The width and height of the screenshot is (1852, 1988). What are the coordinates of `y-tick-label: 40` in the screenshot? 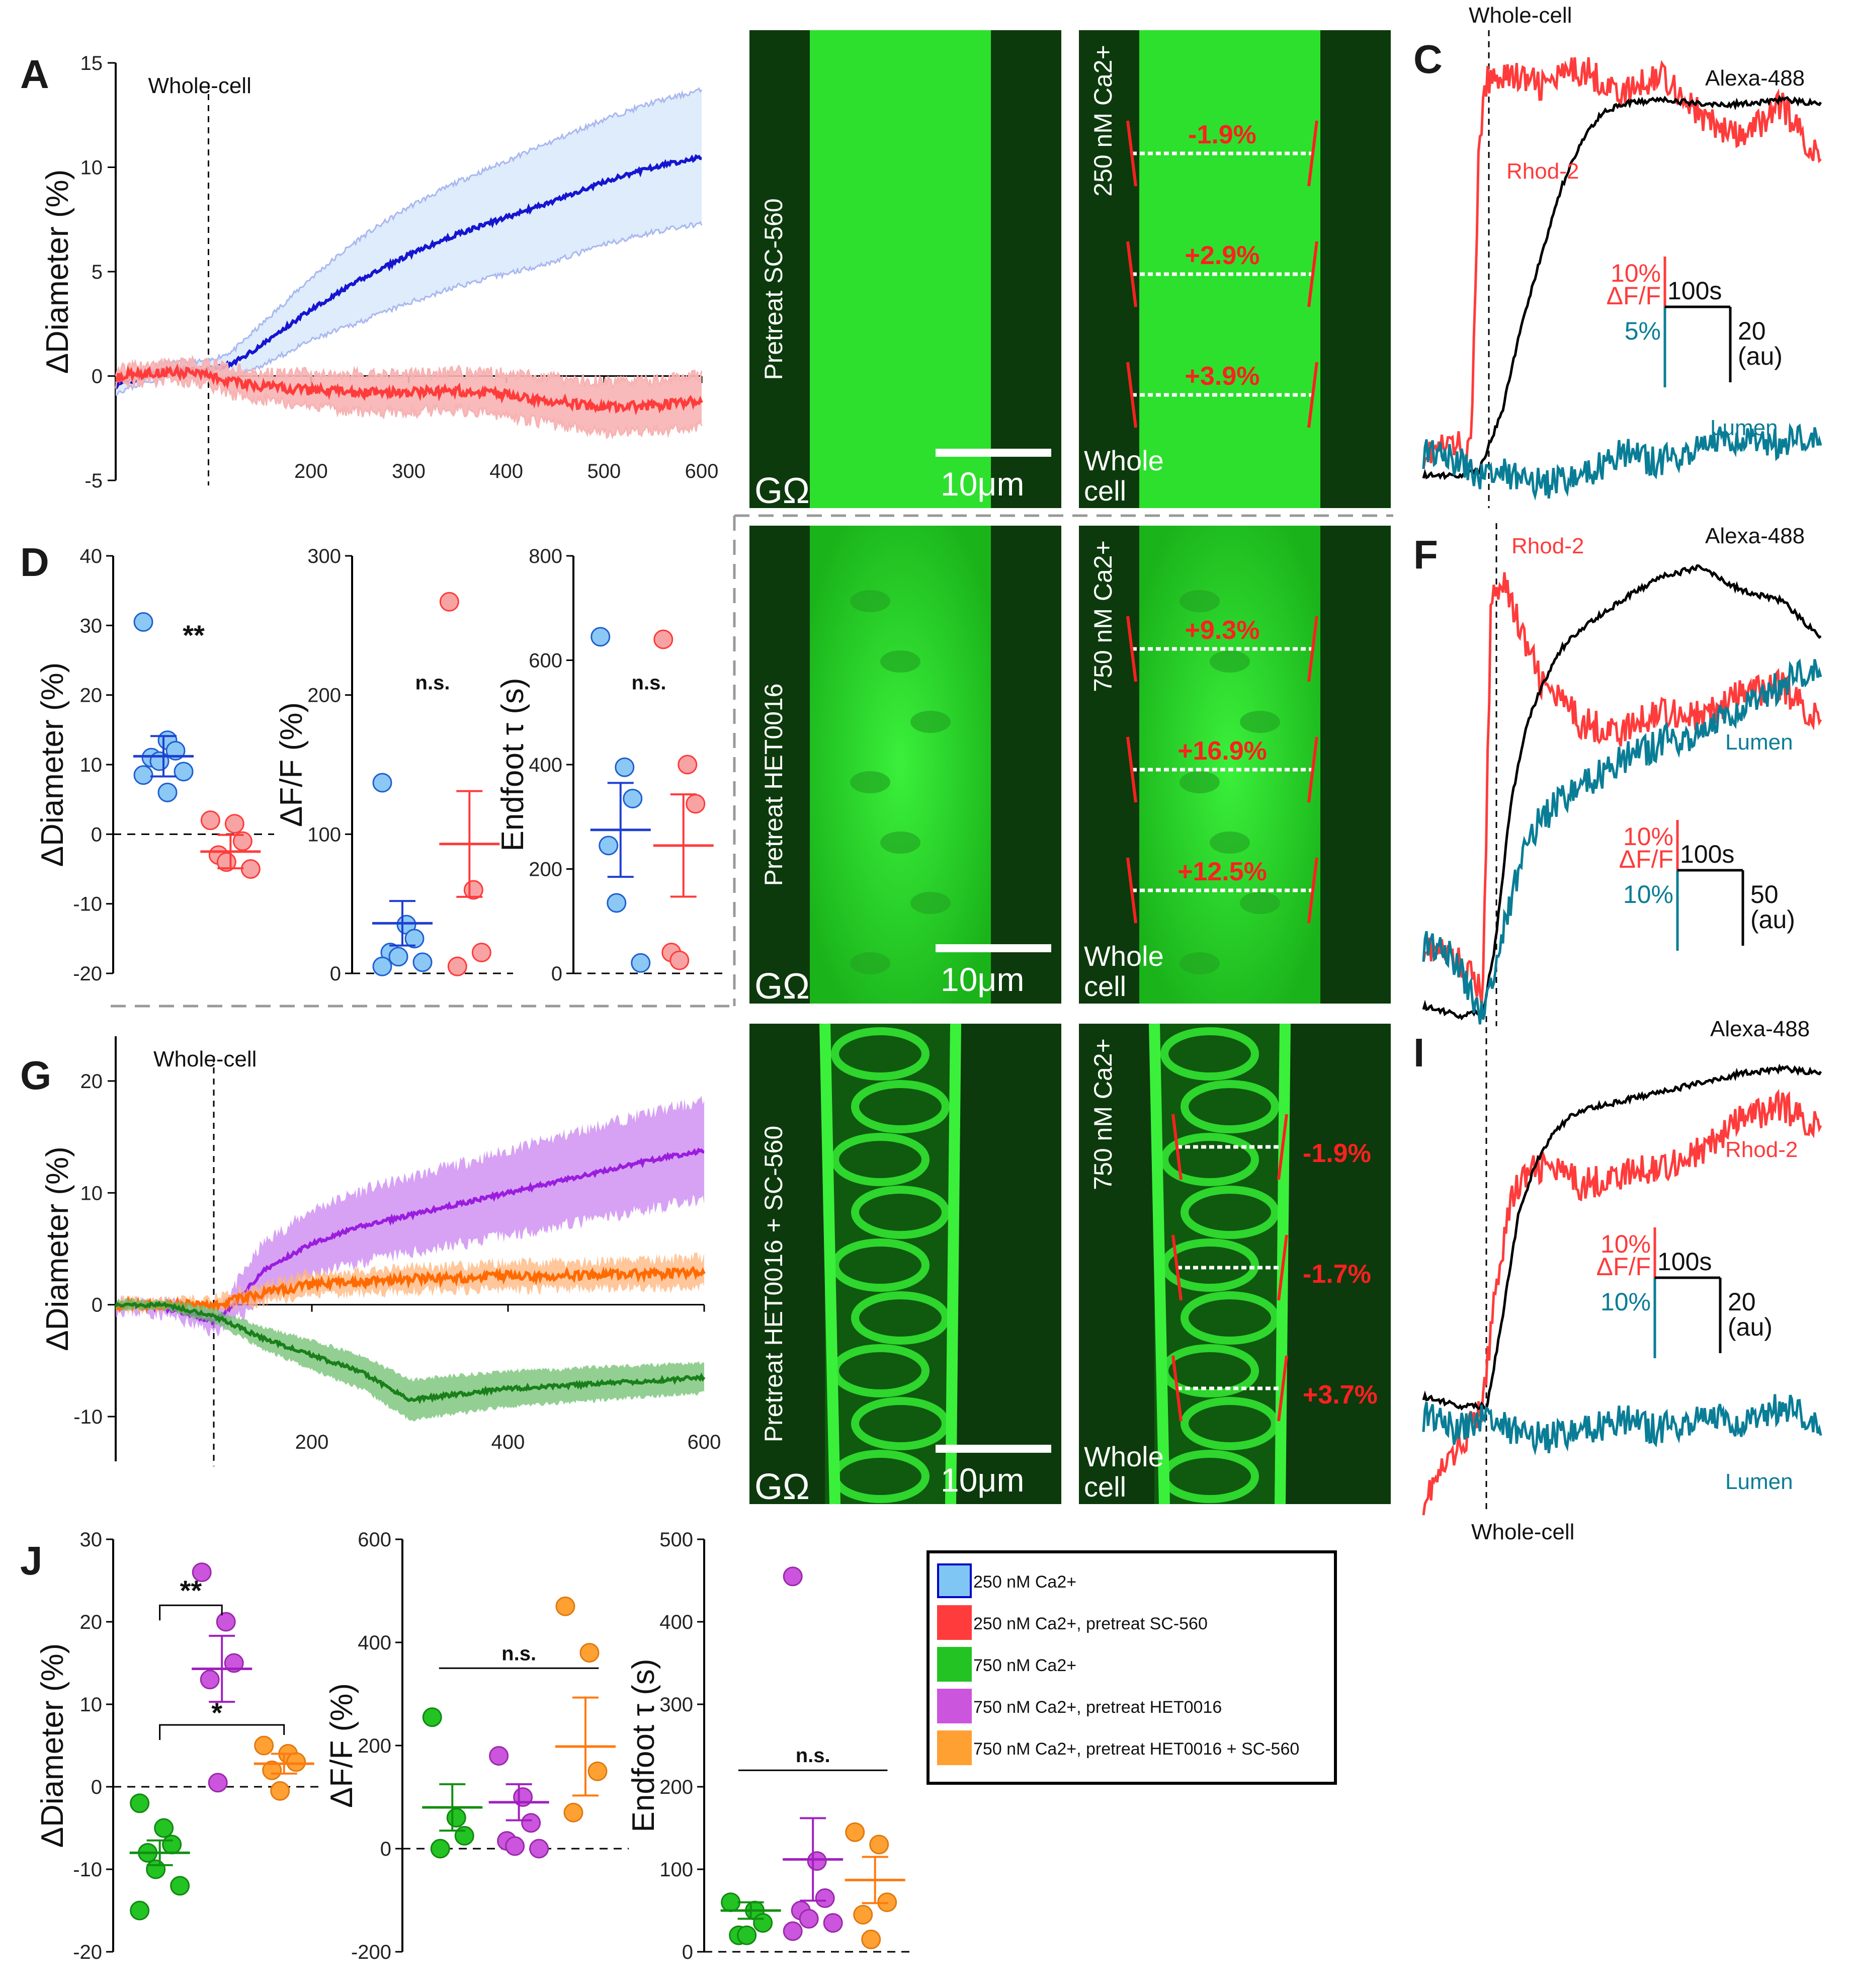 It's located at (92, 556).